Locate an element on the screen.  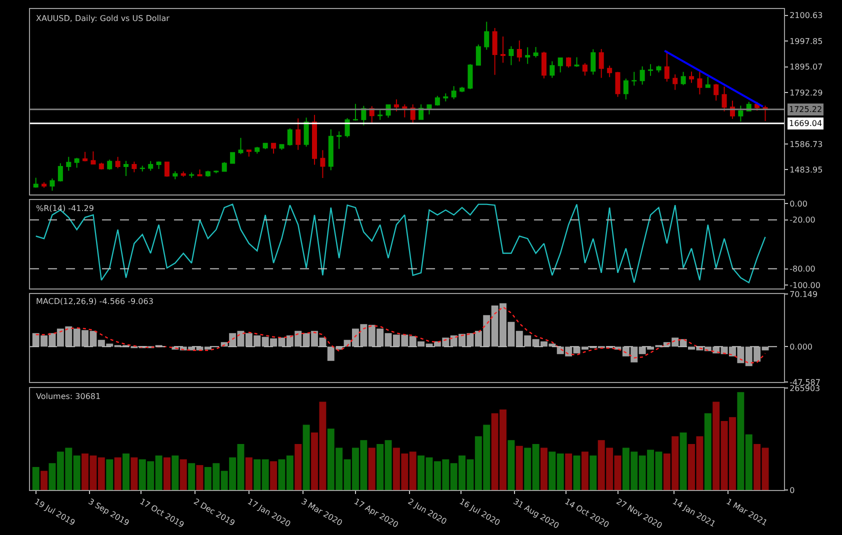
y-tick-label: 0.00 is located at coordinates (799, 203).